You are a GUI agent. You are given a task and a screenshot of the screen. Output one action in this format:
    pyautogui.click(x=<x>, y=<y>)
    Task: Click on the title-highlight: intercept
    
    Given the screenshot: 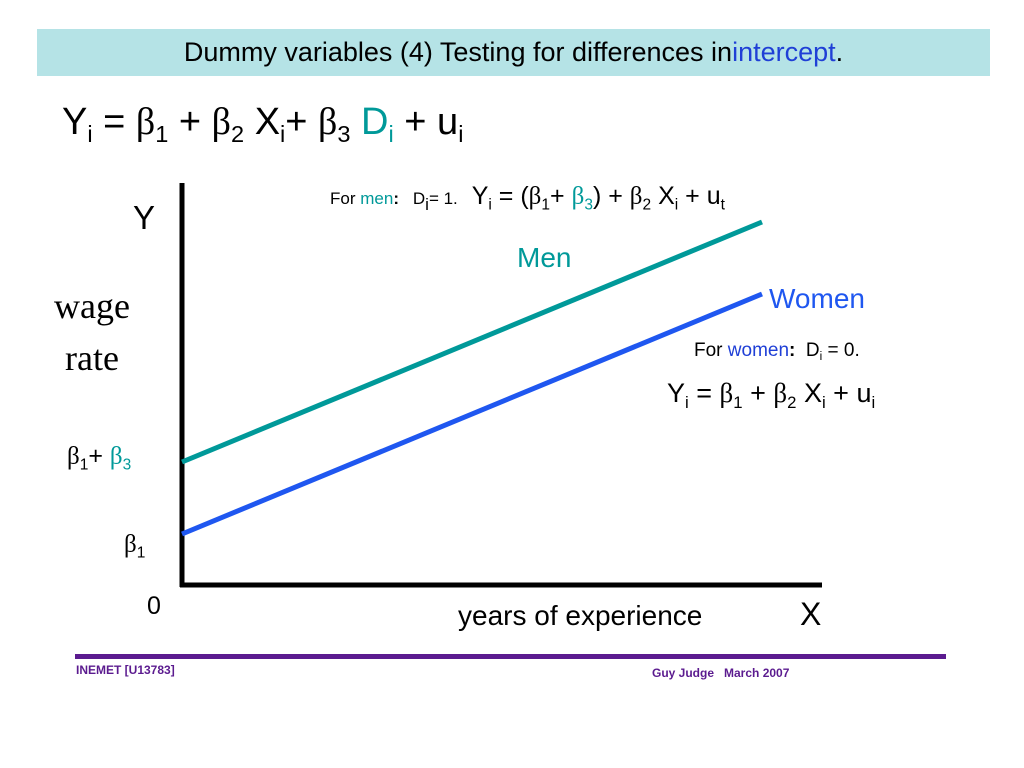 What is the action you would take?
    pyautogui.click(x=784, y=52)
    